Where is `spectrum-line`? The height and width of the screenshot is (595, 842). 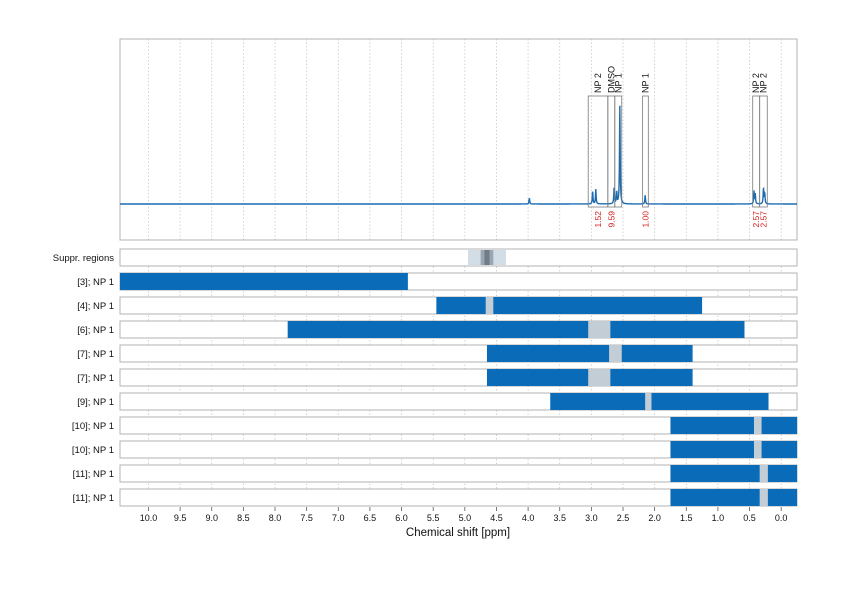 spectrum-line is located at coordinates (458, 155).